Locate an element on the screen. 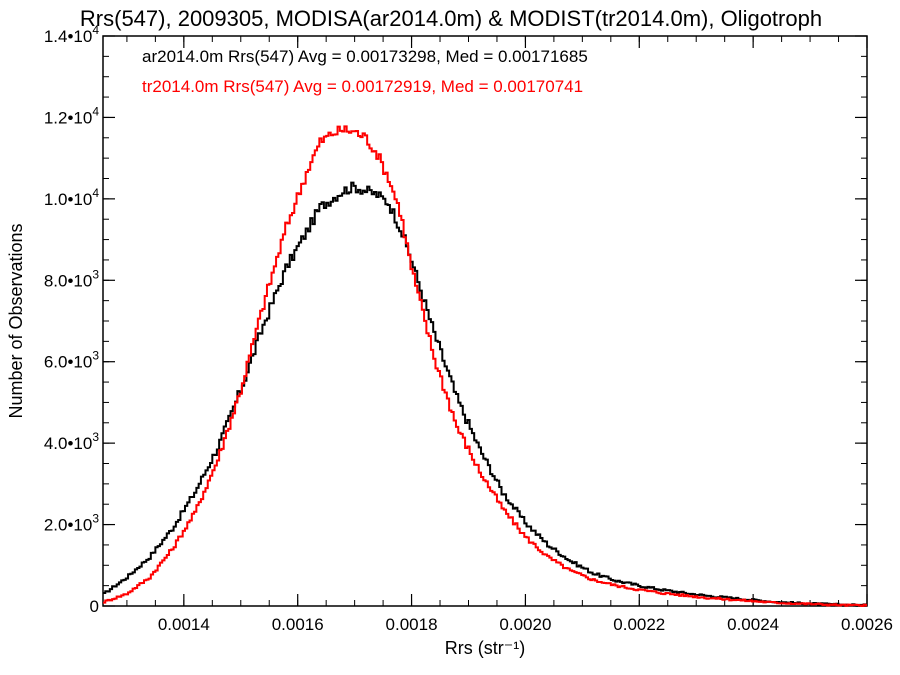  x-tick-label: 0.0022 is located at coordinates (639, 624).